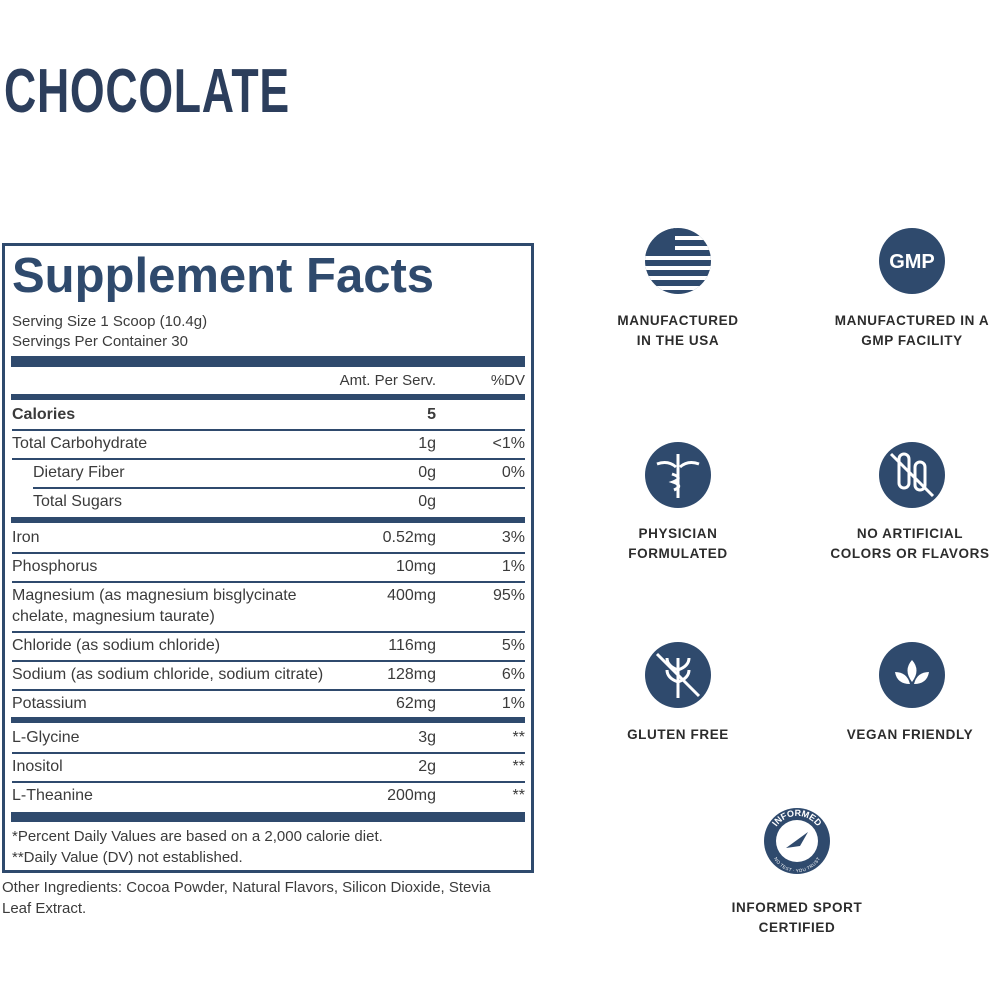 This screenshot has width=1000, height=1000. What do you see at coordinates (508, 595) in the screenshot?
I see `nutrient-dv: 95%` at bounding box center [508, 595].